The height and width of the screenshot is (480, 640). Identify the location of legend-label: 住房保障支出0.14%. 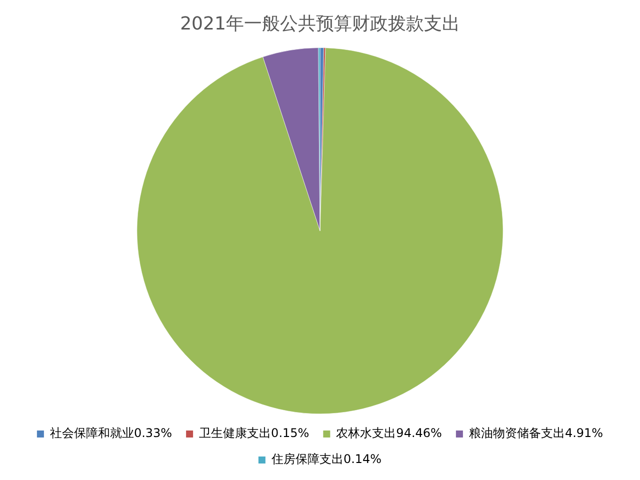
(326, 459).